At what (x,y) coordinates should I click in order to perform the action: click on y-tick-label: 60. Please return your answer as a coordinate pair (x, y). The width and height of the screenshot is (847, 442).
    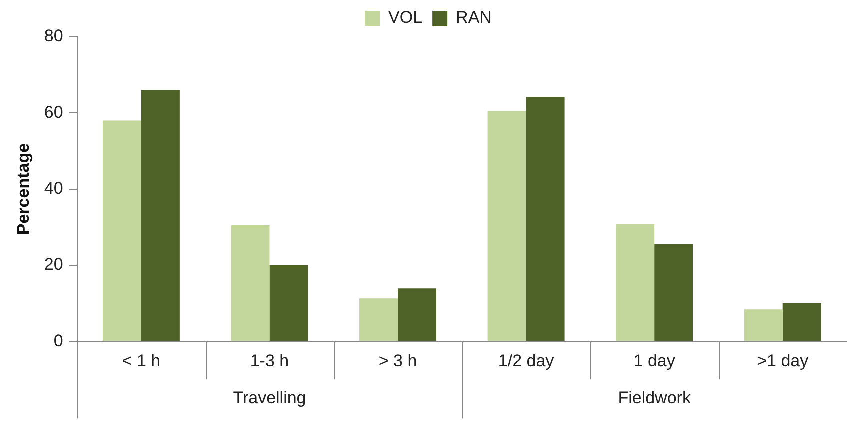
    Looking at the image, I should click on (54, 112).